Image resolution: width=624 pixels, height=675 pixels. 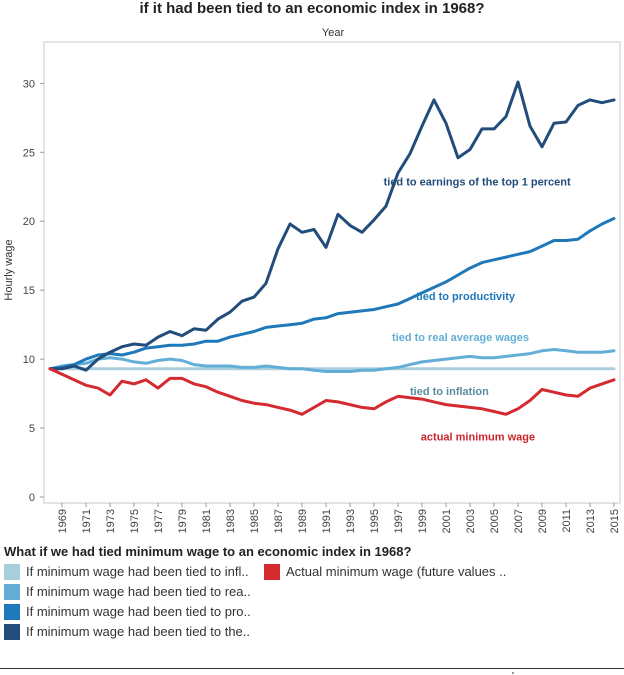 What do you see at coordinates (138, 611) in the screenshot?
I see `legend-label-productivity: If minimum wage had been tied to pro..` at bounding box center [138, 611].